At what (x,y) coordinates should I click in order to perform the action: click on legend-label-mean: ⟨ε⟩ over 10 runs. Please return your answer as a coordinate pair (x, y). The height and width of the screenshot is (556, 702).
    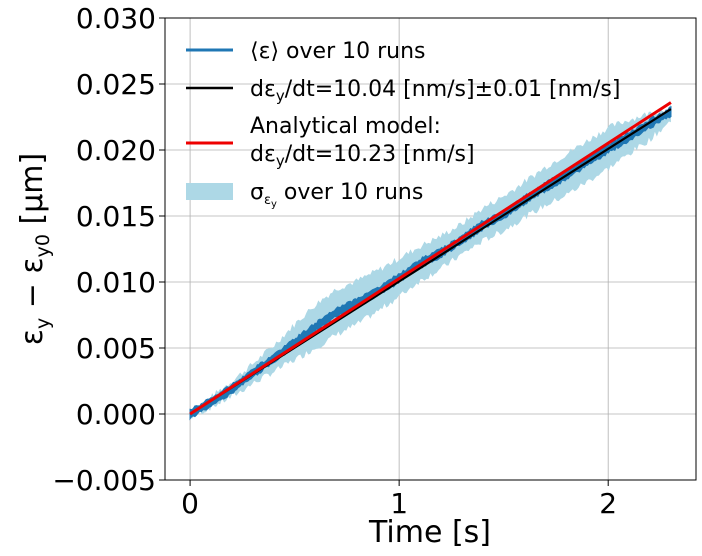
    Looking at the image, I should click on (337, 51).